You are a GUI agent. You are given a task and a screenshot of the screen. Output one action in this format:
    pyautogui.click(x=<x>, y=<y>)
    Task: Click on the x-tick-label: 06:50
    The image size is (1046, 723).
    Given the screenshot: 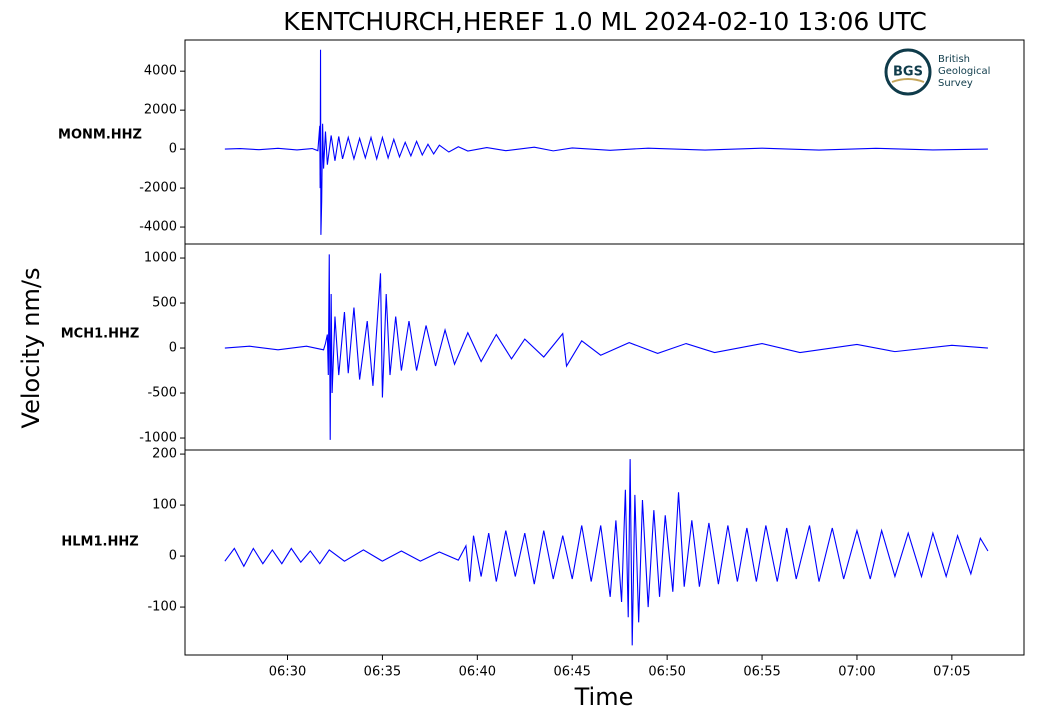 What is the action you would take?
    pyautogui.click(x=666, y=672)
    